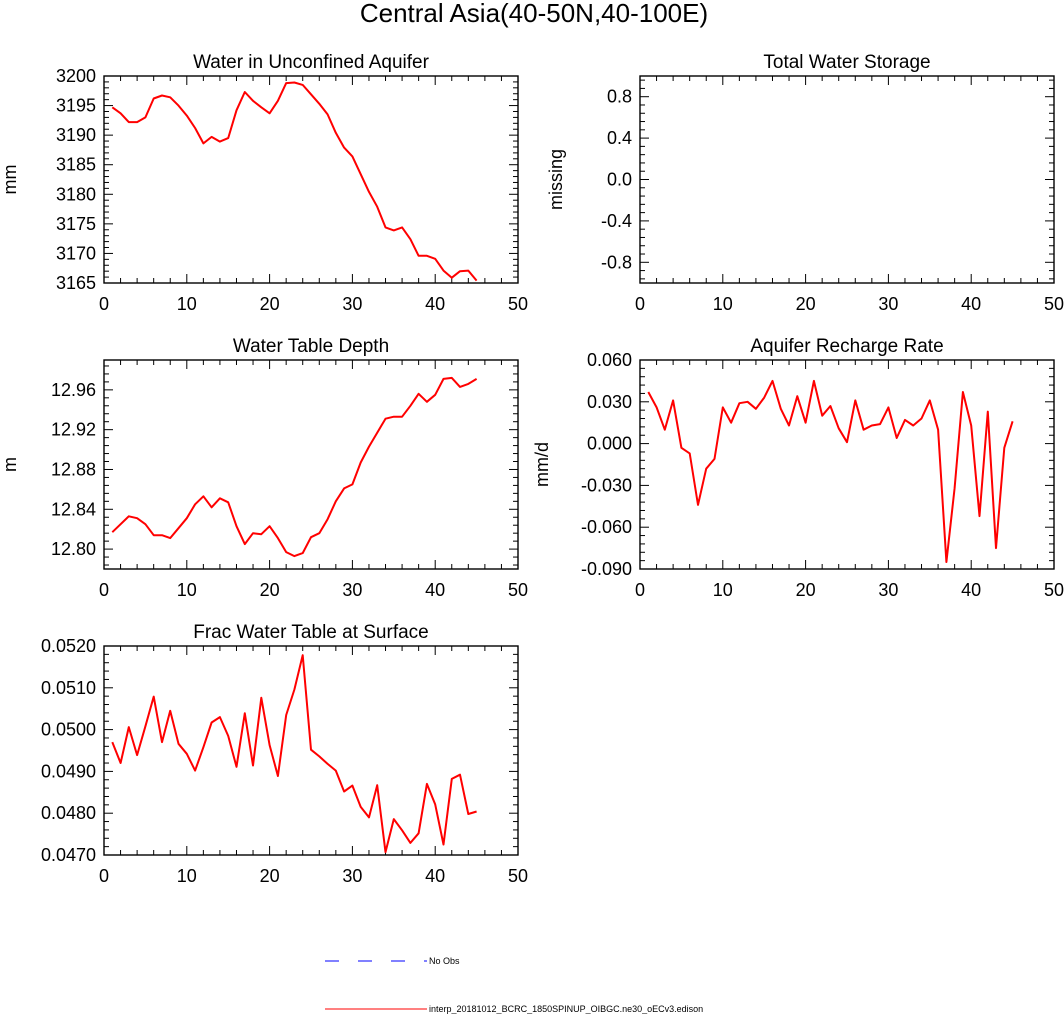  Describe the element at coordinates (76, 194) in the screenshot. I see `y-tick-label: 3180` at that location.